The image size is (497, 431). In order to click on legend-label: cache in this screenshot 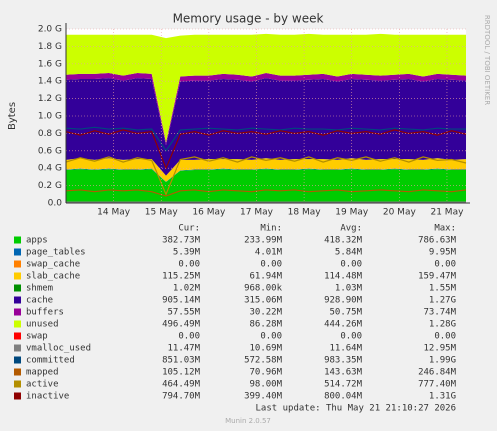, I will do `click(39, 301)`.